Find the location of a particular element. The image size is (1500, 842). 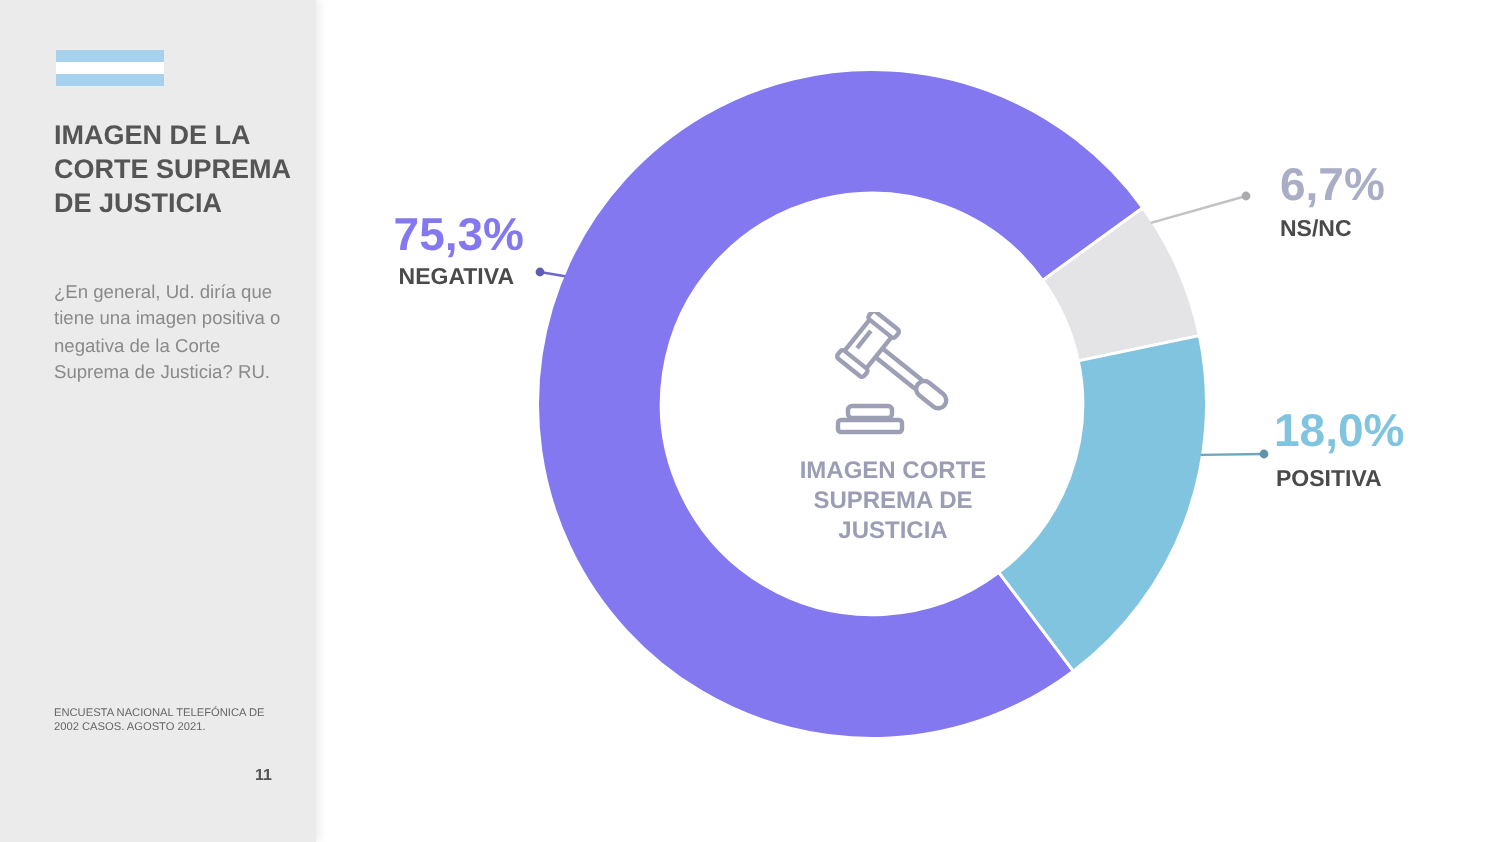

data-label: 18,0% is located at coordinates (1339, 430).